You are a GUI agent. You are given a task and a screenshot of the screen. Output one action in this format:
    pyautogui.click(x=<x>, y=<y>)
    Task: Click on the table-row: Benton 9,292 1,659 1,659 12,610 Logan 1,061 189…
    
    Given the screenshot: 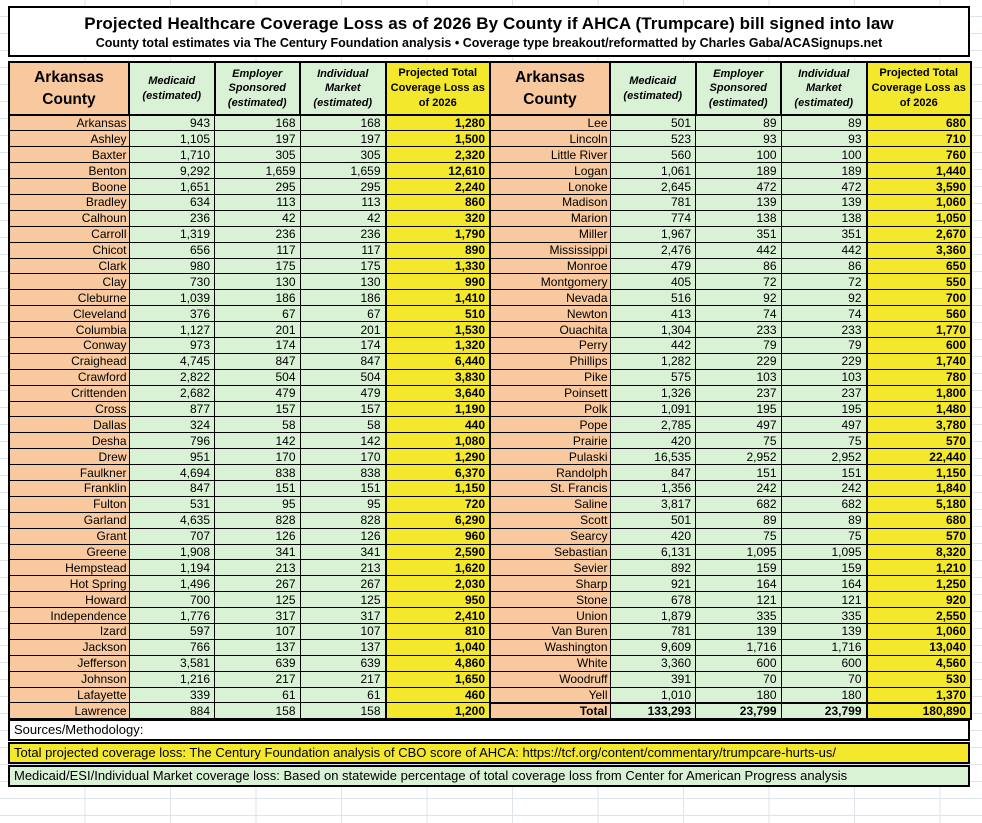 What is the action you would take?
    pyautogui.click(x=490, y=171)
    